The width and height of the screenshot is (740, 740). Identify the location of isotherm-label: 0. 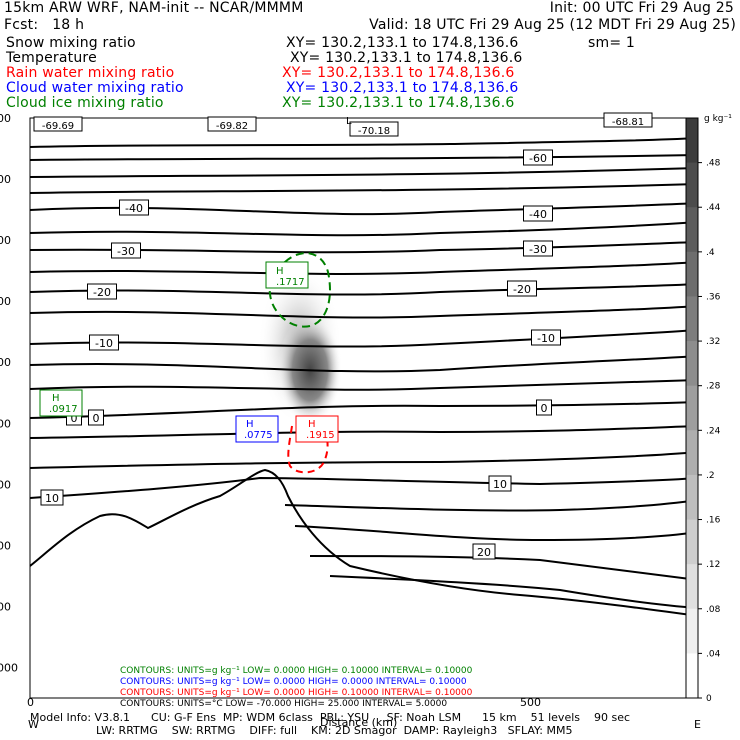
(544, 408).